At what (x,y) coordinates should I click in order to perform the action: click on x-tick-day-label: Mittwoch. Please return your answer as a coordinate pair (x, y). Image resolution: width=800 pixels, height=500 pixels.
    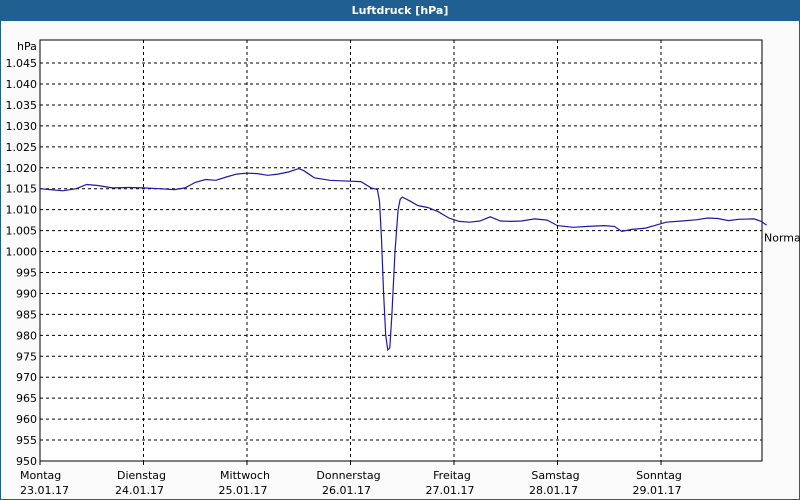
    Looking at the image, I should click on (245, 475).